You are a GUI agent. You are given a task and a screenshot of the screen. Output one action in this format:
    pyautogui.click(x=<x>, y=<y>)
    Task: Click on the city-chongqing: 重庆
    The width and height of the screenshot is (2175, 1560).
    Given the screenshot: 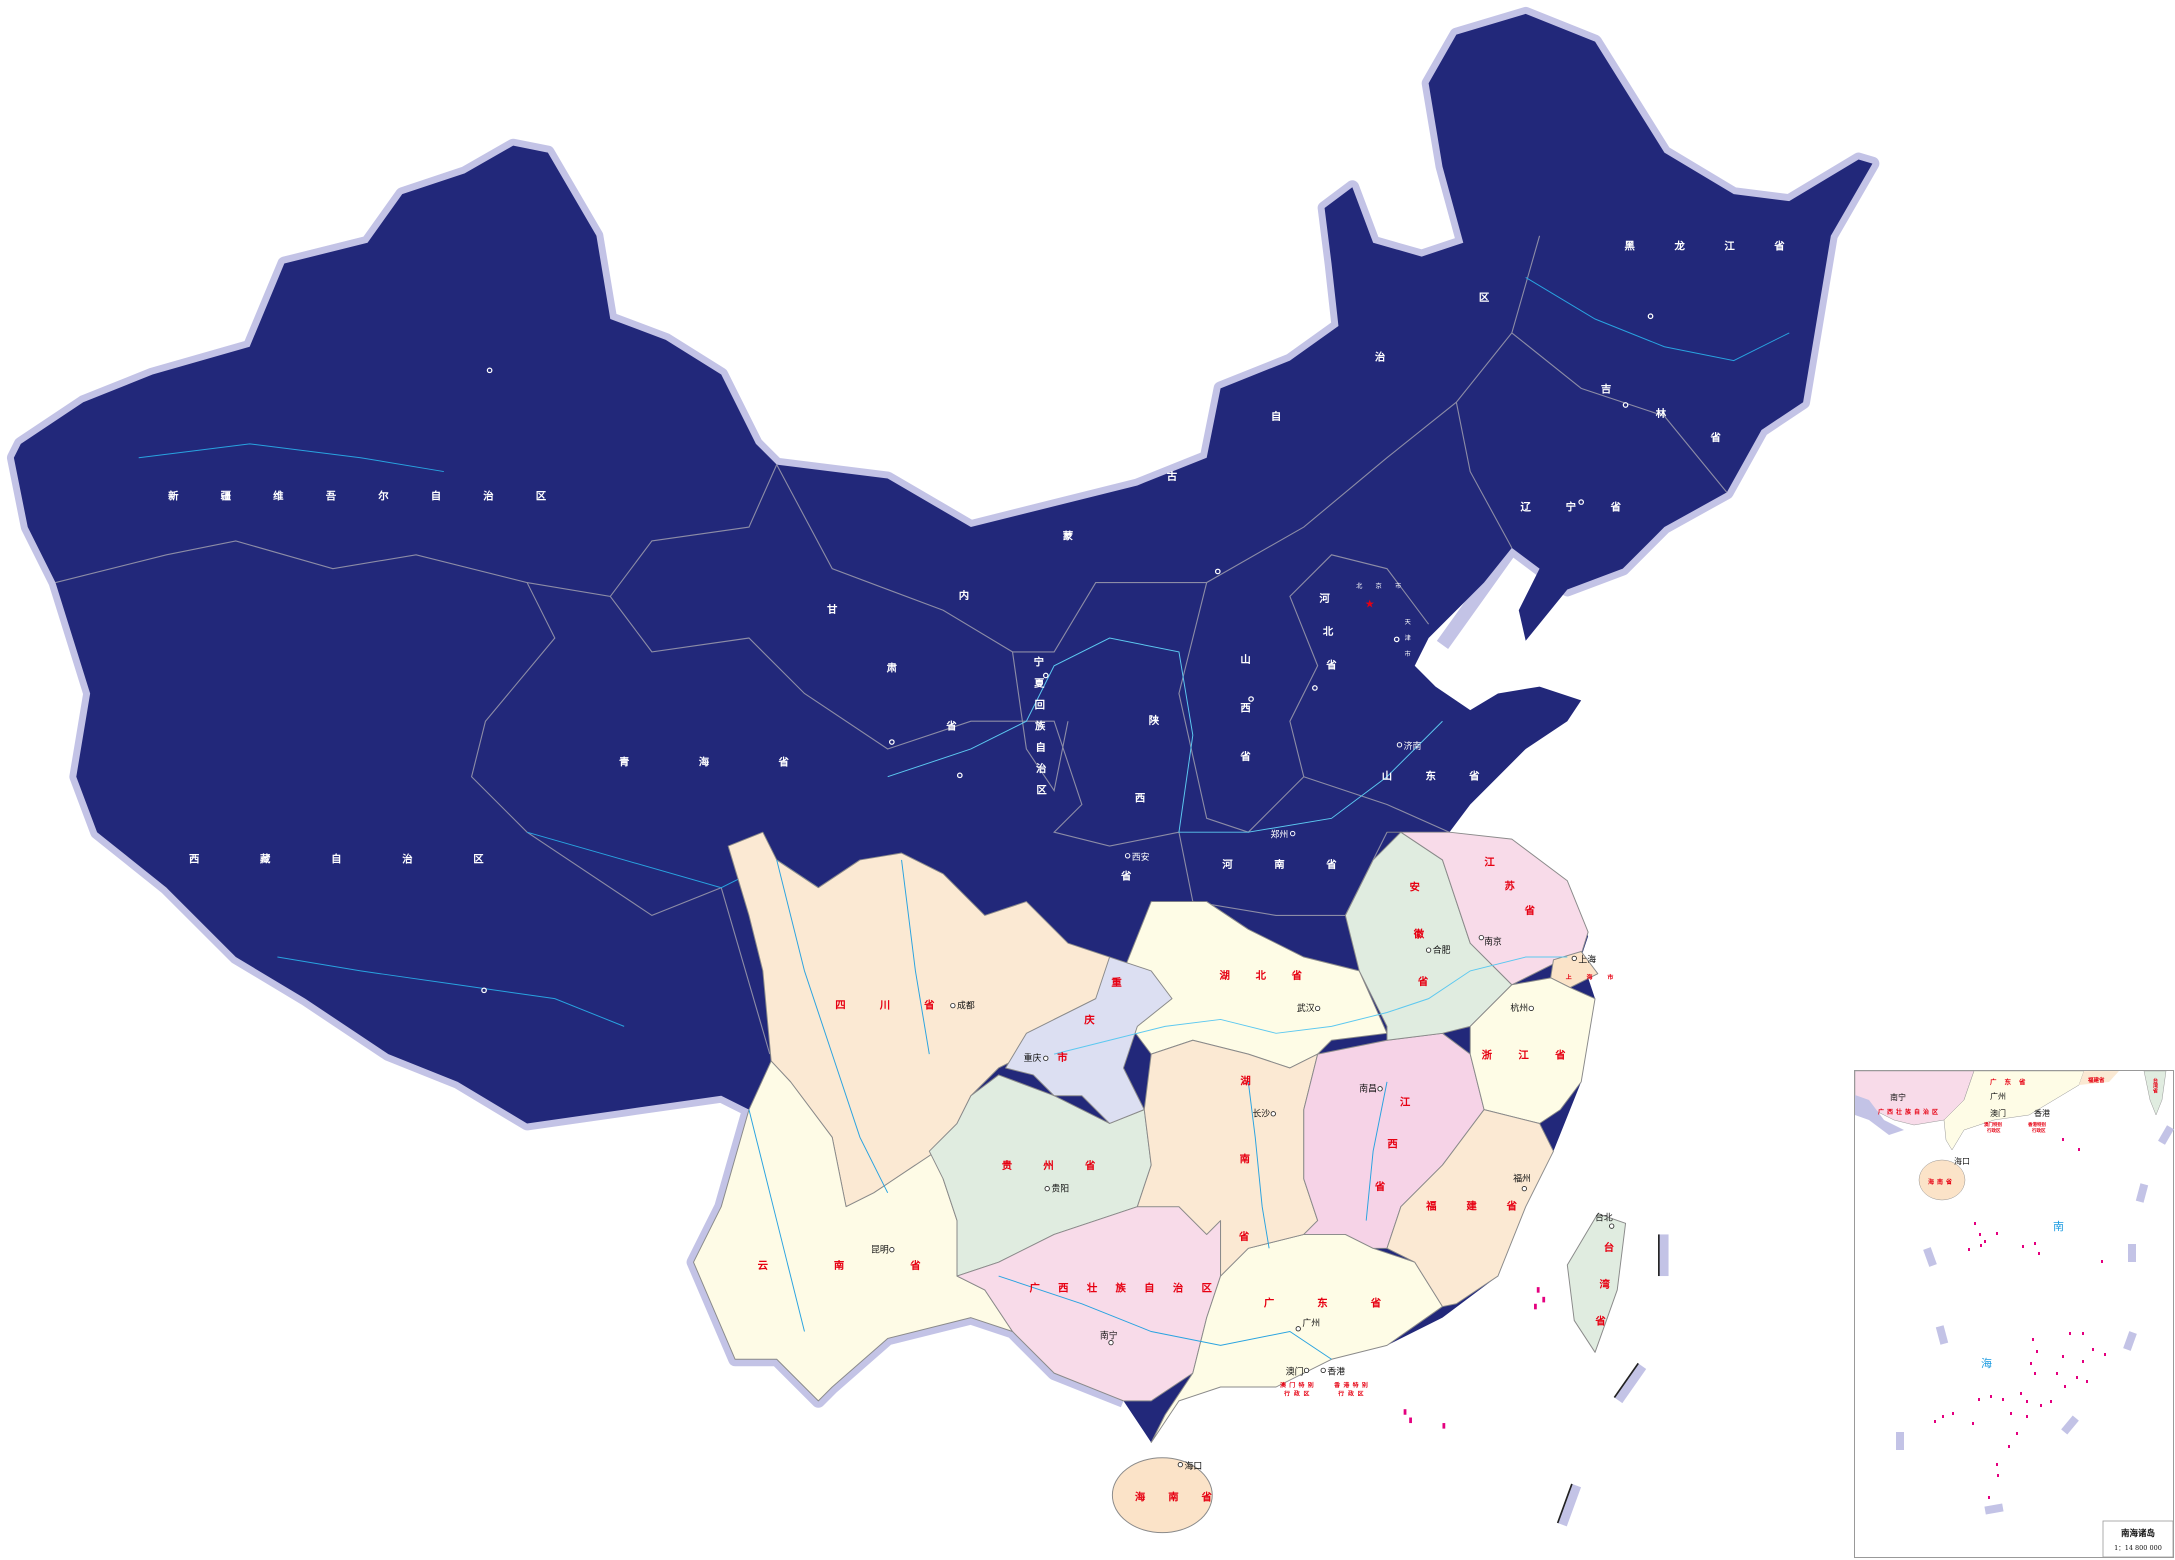 What is the action you would take?
    pyautogui.click(x=1036, y=1058)
    